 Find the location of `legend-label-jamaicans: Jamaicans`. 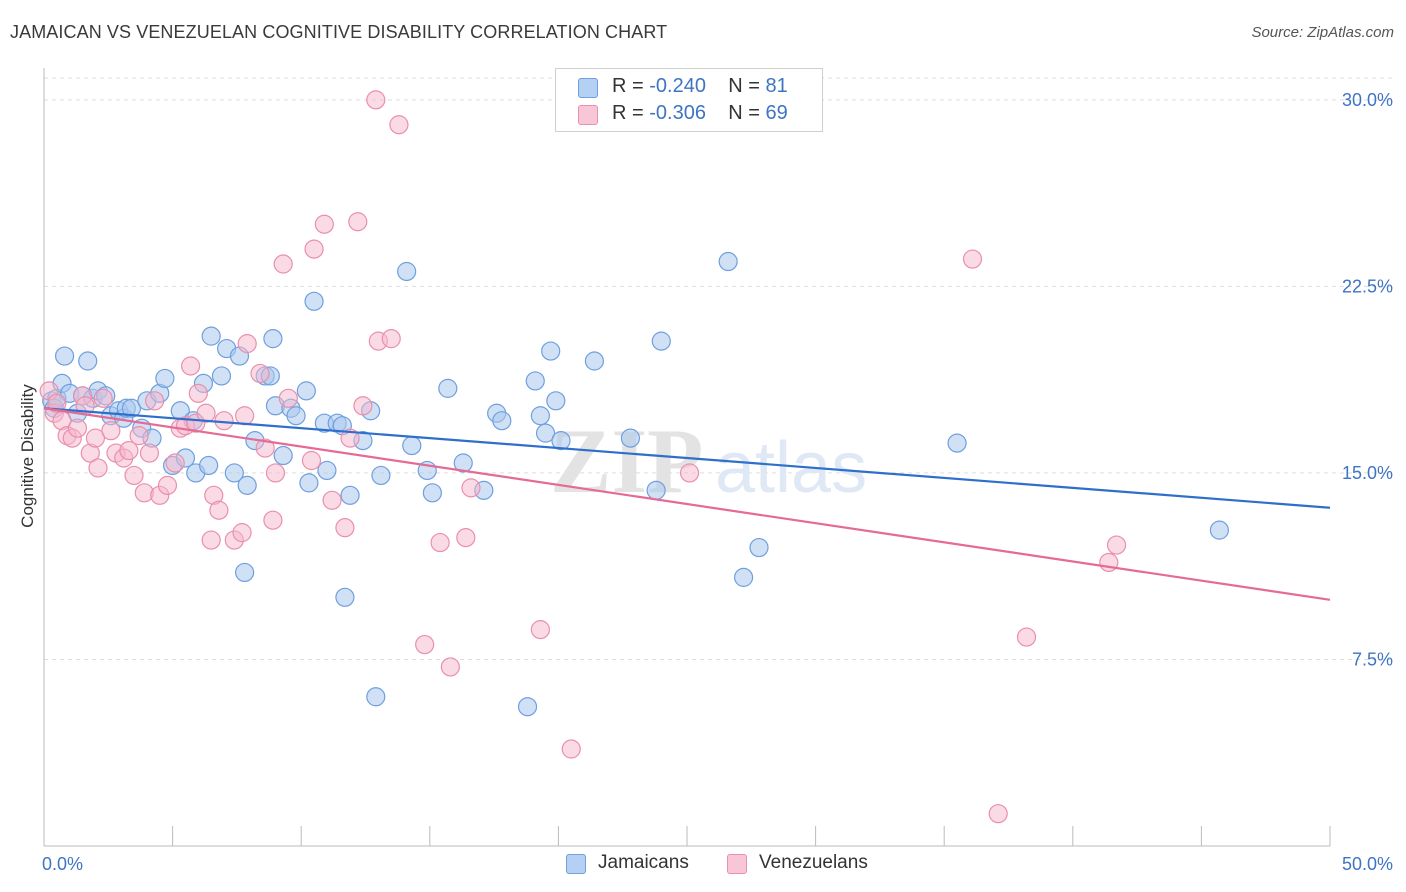

legend-label-jamaicans: Jamaicans is located at coordinates (643, 862).